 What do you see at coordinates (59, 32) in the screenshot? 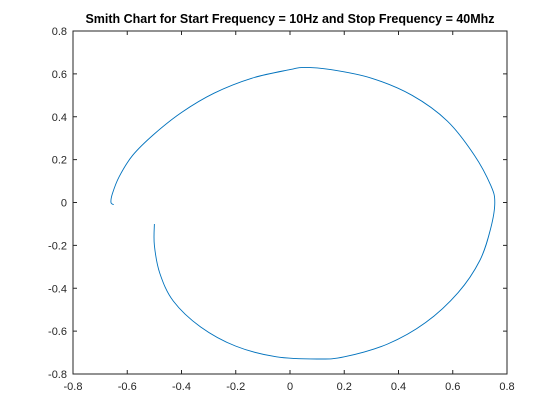
I see `y-tick-label: 0.8` at bounding box center [59, 32].